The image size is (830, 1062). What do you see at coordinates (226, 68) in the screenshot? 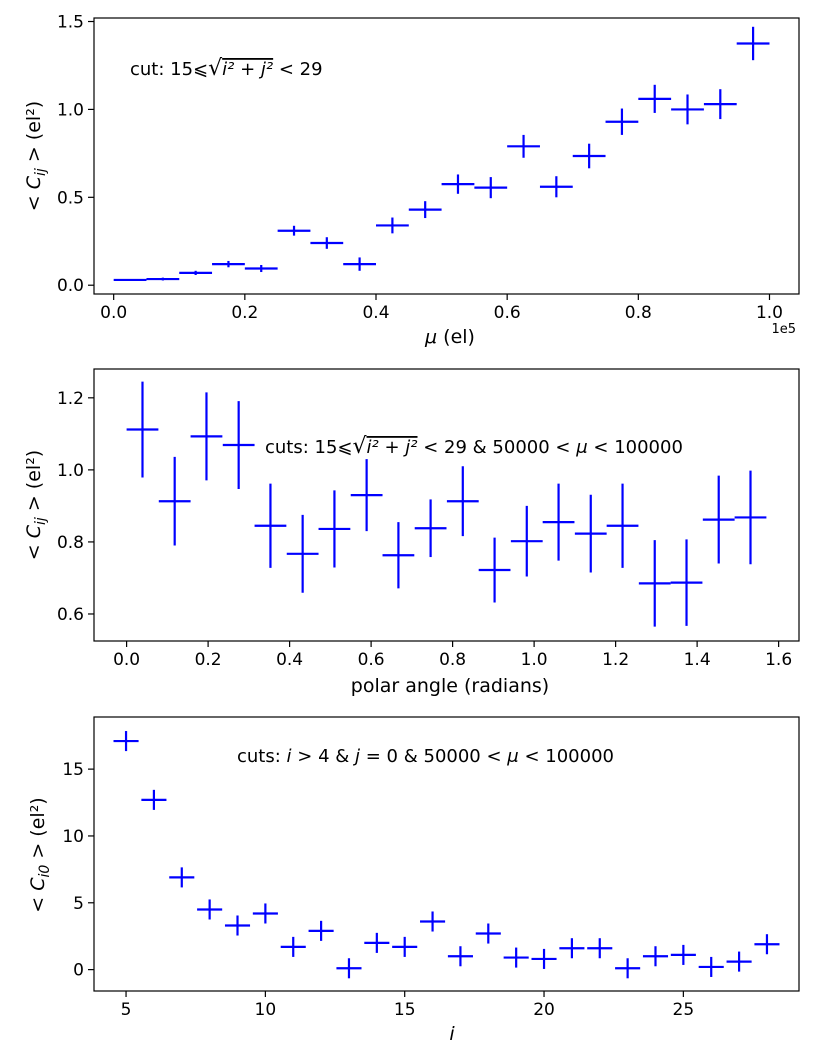
I see `annotation: cut: 15⩽√i² + j² < 29` at bounding box center [226, 68].